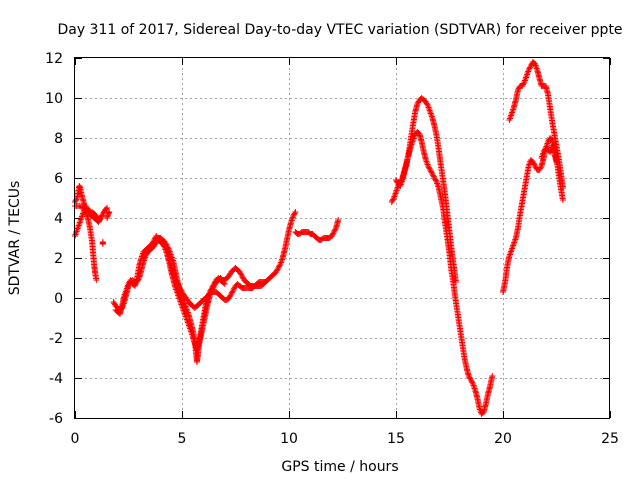 This screenshot has height=480, width=640. Describe the element at coordinates (182, 439) in the screenshot. I see `x-tick-label-1: 5` at that location.